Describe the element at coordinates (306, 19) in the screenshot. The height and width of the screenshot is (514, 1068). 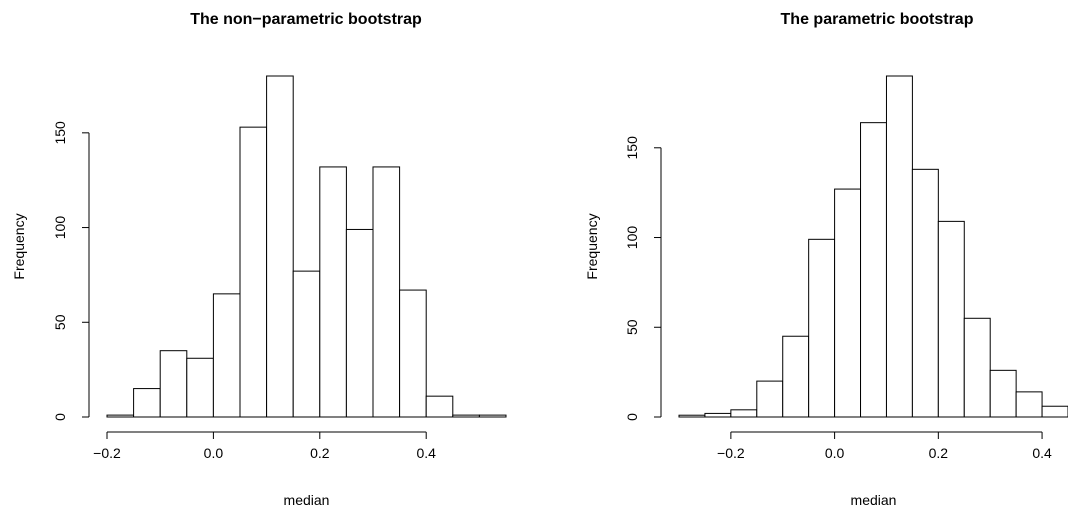
I see `chart-title: The non−parametric bootstrap` at that location.